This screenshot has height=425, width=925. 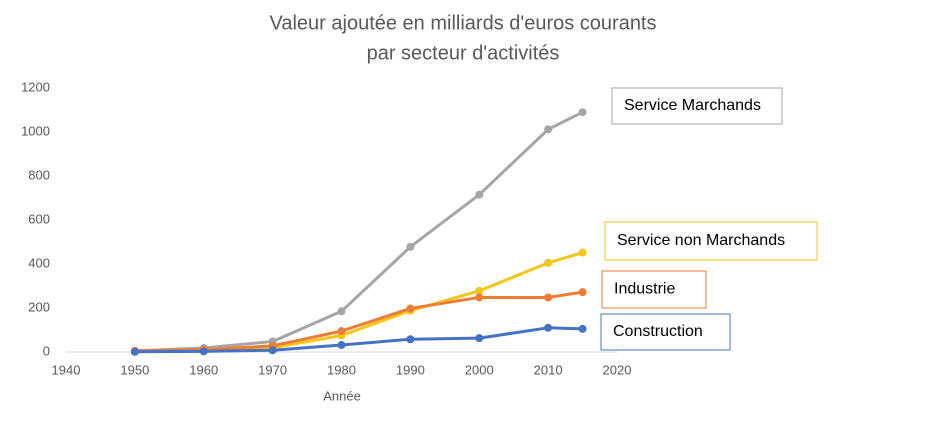 I want to click on series-label: Service Marchands, so click(x=692, y=105).